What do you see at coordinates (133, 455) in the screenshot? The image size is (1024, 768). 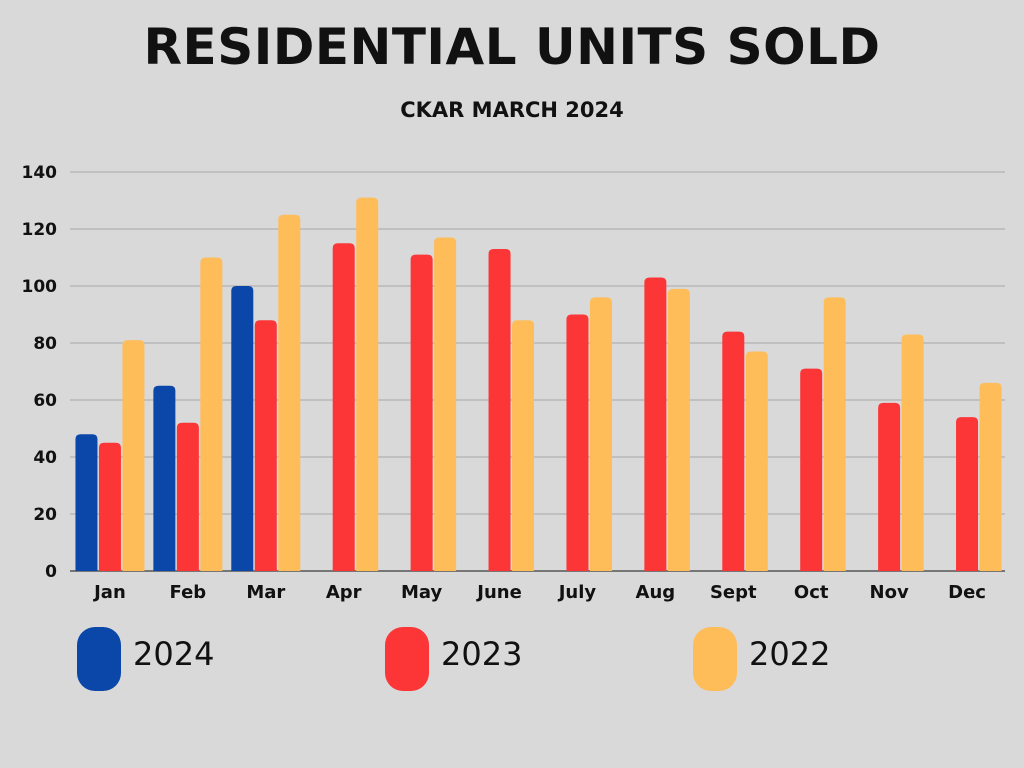 I see `bar-2022-jan` at bounding box center [133, 455].